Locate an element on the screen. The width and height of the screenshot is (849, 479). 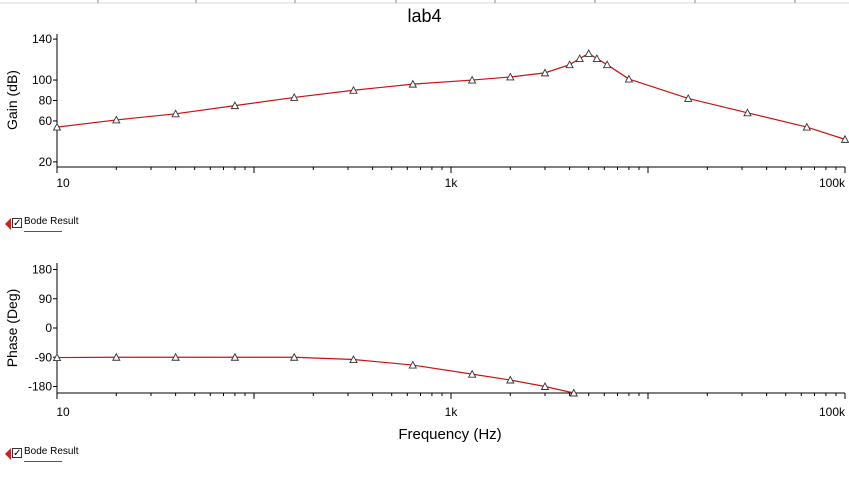
gain-x-tick-label: 1k is located at coordinates (452, 183).